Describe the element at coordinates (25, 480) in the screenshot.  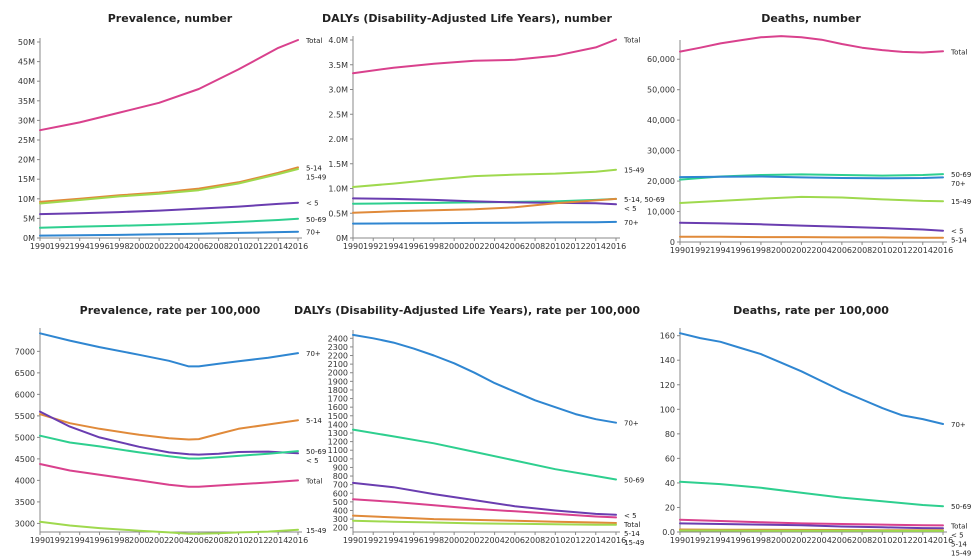
I see `y-tick-label: 4000` at that location.